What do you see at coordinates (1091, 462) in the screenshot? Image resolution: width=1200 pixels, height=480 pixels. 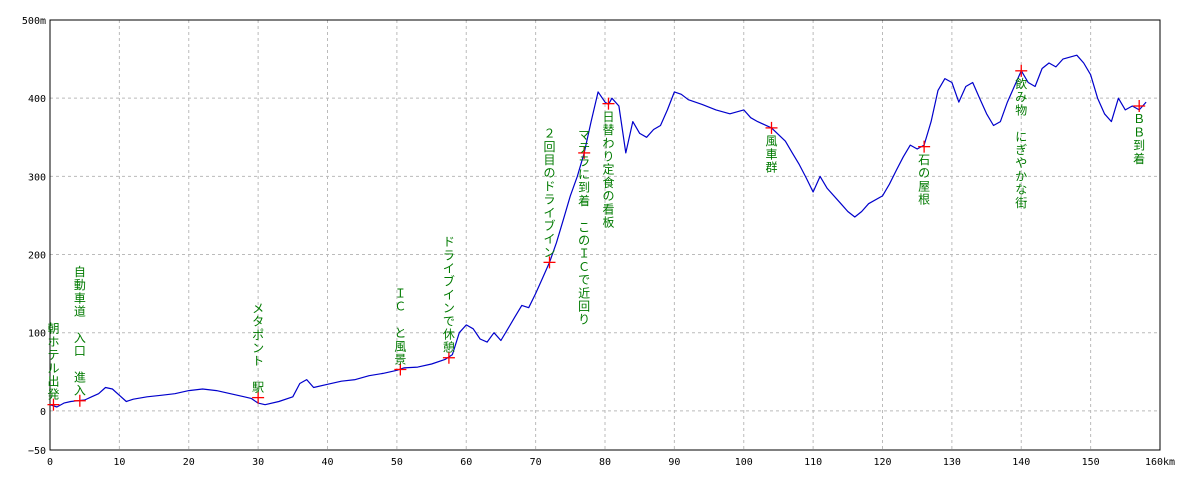 I see `x-tick-label: 150` at bounding box center [1091, 462].